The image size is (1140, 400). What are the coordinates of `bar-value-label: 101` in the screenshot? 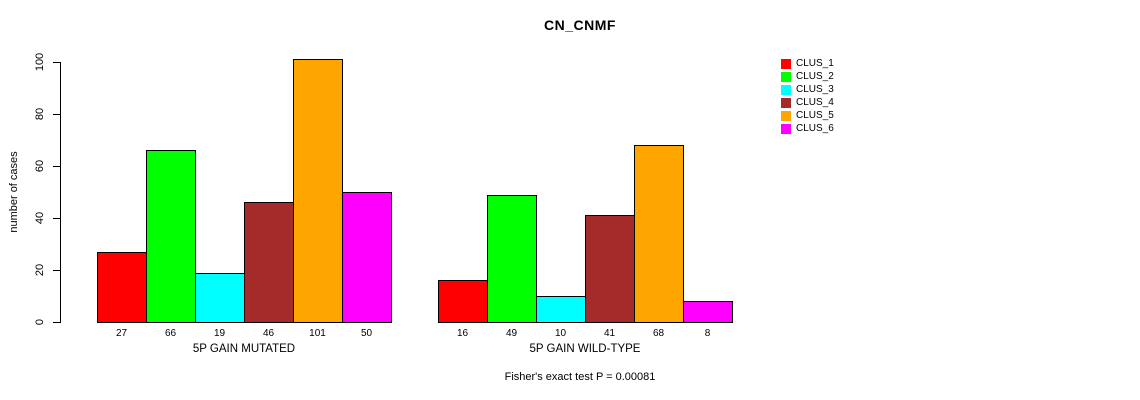 It's located at (317, 333).